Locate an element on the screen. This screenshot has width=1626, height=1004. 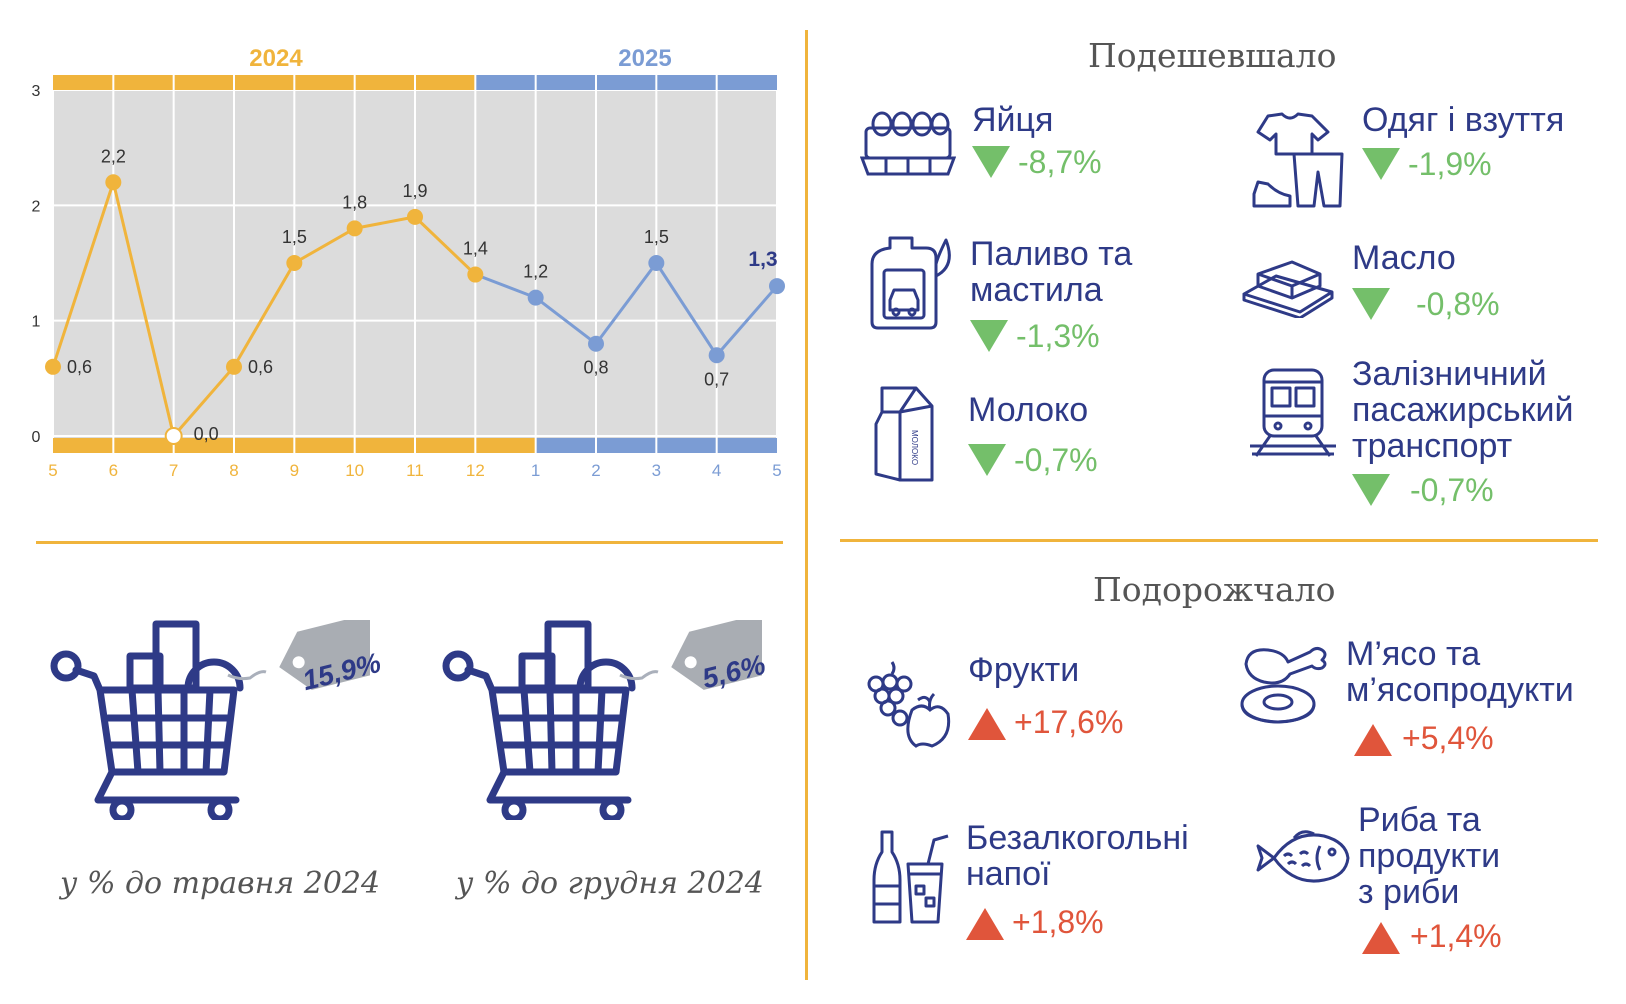
x-tick-label: 7 is located at coordinates (173, 470).